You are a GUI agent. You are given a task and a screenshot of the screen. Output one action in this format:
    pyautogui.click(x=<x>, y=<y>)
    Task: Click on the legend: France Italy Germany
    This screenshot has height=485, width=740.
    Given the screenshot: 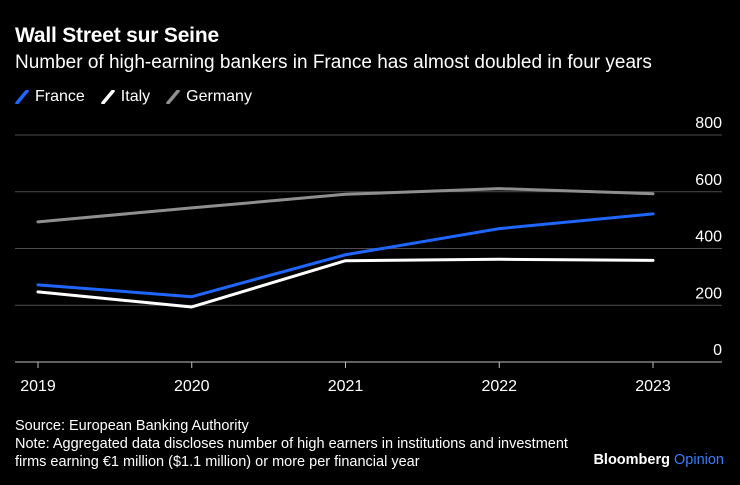 What is the action you would take?
    pyautogui.click(x=133, y=97)
    